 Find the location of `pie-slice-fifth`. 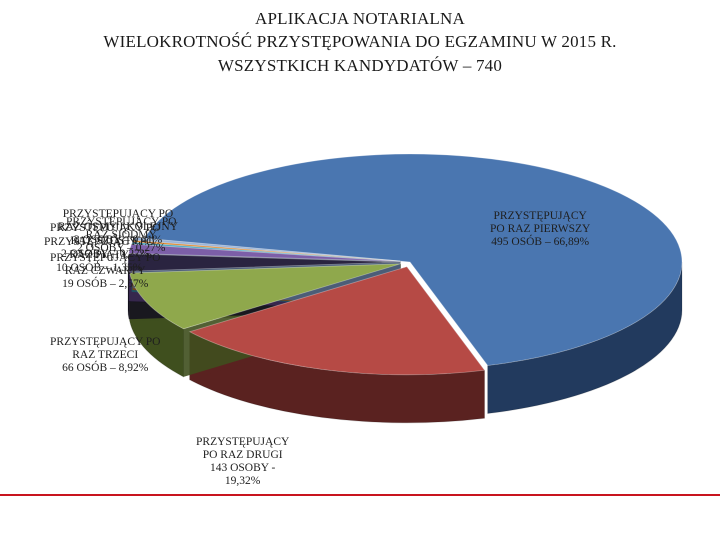

pie-slice-fifth is located at coordinates (264, 252).